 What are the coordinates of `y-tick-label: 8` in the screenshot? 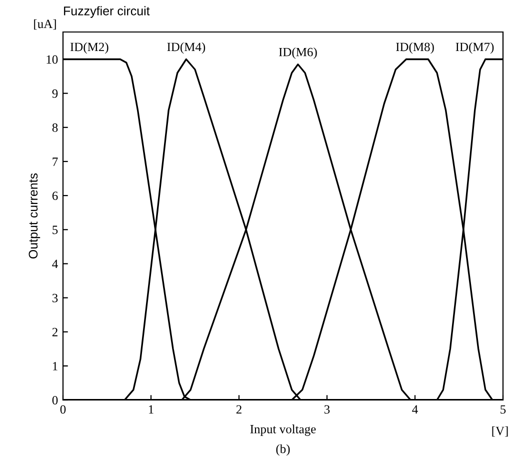 It's located at (55, 127).